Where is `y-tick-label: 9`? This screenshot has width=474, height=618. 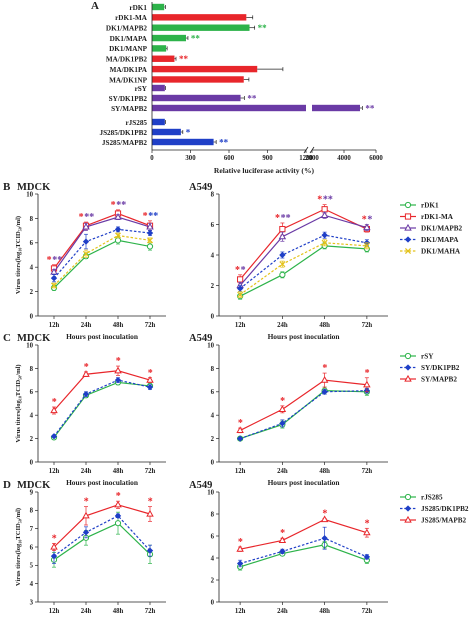 y-tick-label: 9 is located at coordinates (32, 492).